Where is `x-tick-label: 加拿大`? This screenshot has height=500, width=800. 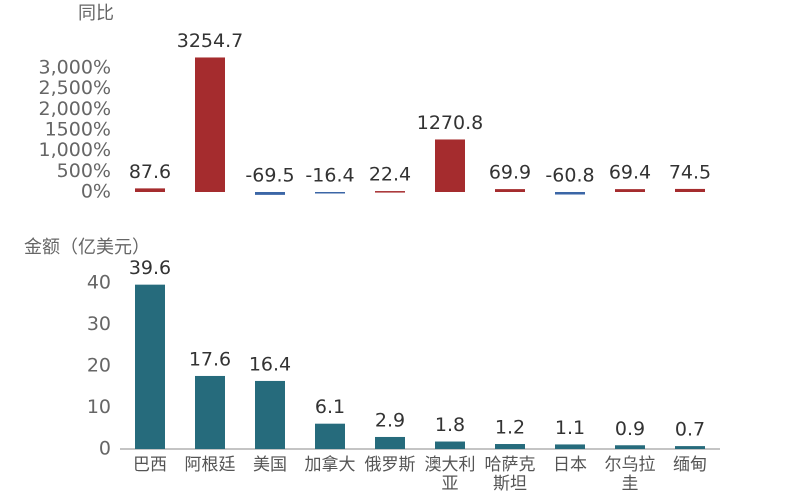 x-tick-label: 加拿大 is located at coordinates (330, 465).